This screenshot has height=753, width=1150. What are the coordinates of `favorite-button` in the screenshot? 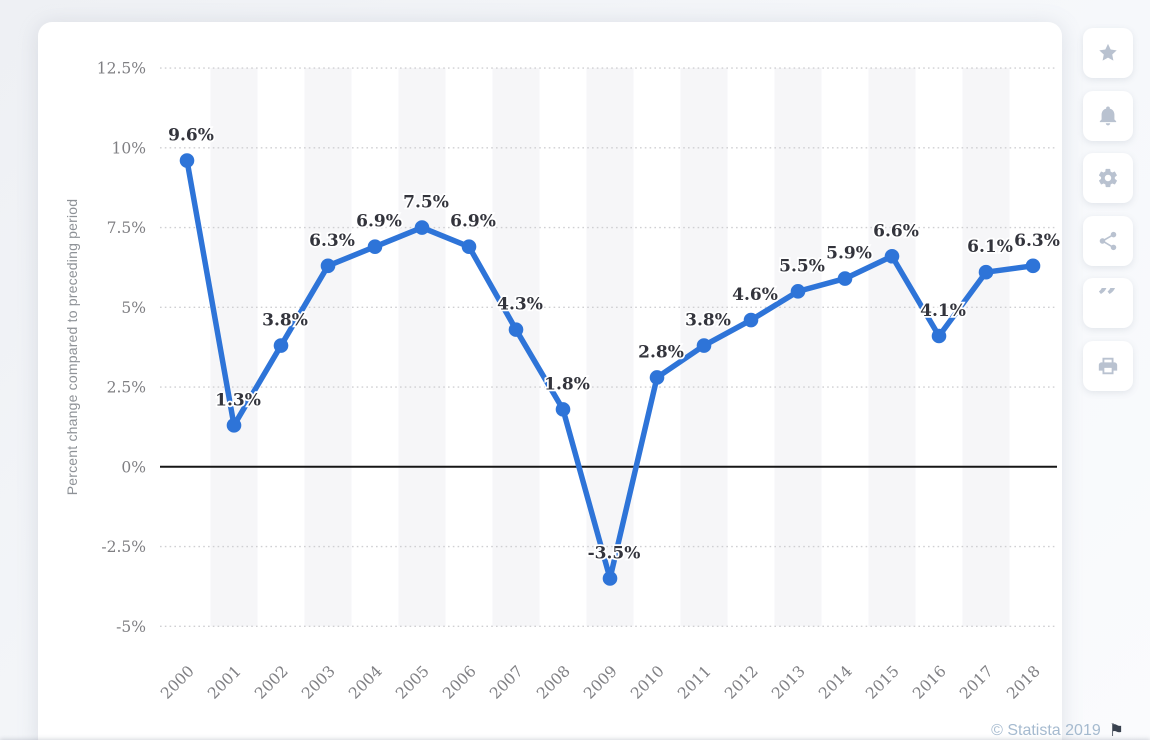 It's located at (1108, 53).